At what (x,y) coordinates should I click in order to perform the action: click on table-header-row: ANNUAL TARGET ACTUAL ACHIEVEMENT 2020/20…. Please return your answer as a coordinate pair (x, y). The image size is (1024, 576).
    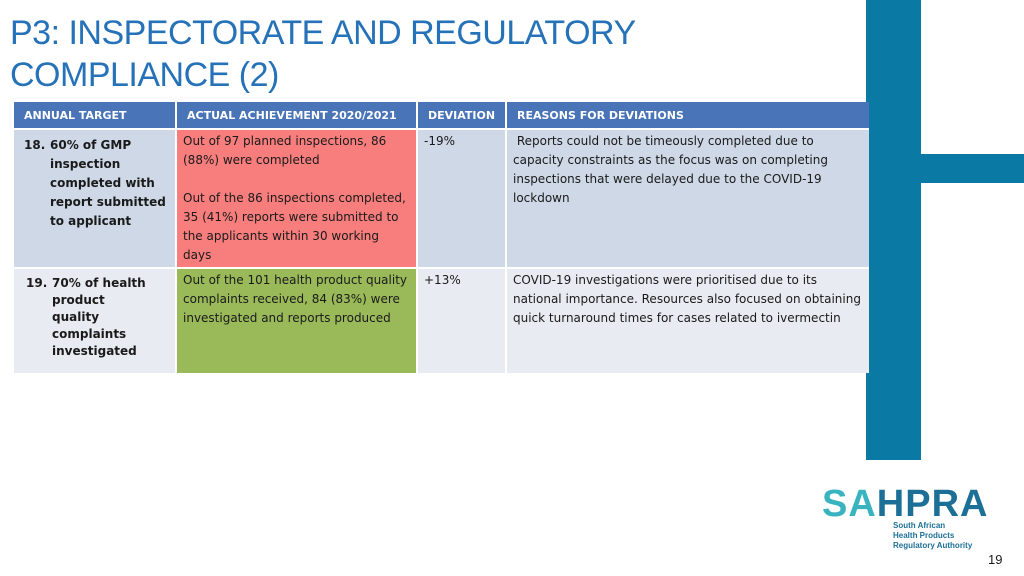
    Looking at the image, I should click on (441, 116).